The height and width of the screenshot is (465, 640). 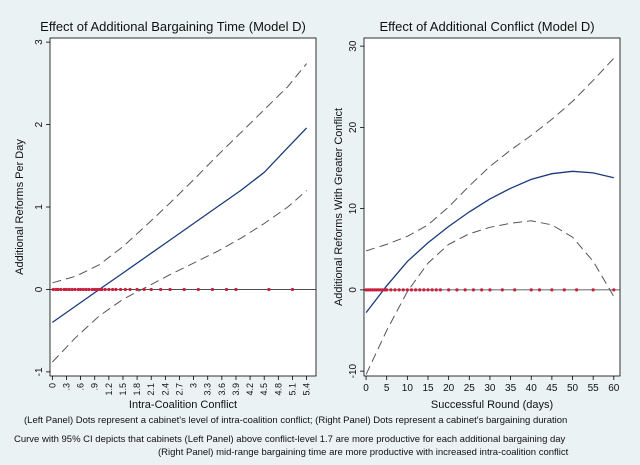 What do you see at coordinates (492, 405) in the screenshot?
I see `x-axis-label: Successful Round (days)` at bounding box center [492, 405].